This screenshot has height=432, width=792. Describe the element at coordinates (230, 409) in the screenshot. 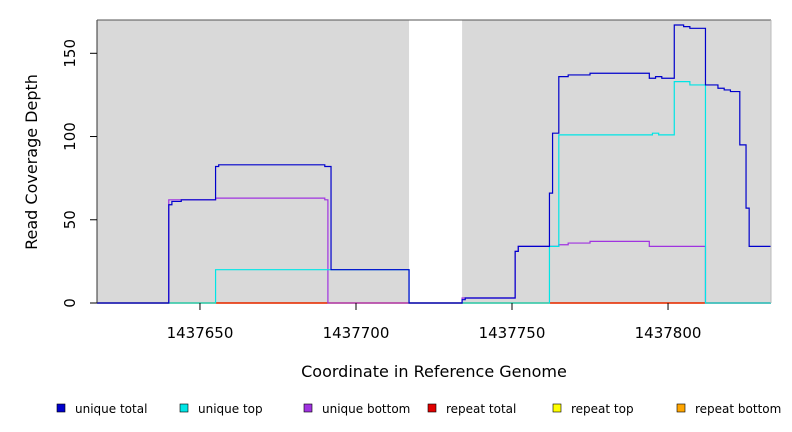

I see `legend-label-unique-top: unique top` at that location.